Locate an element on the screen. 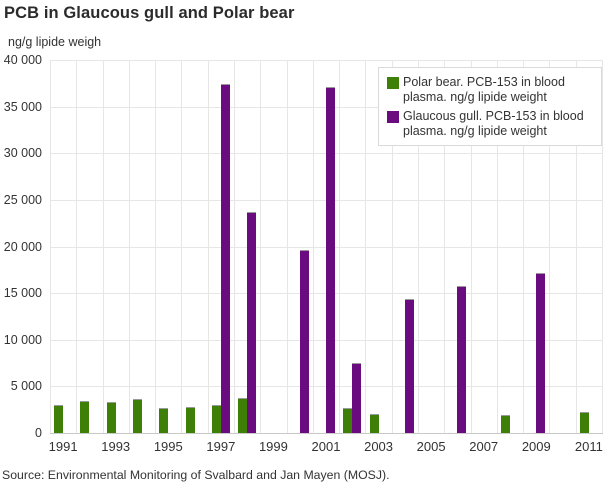 The width and height of the screenshot is (610, 488). x-axis-label: 2011 is located at coordinates (588, 446).